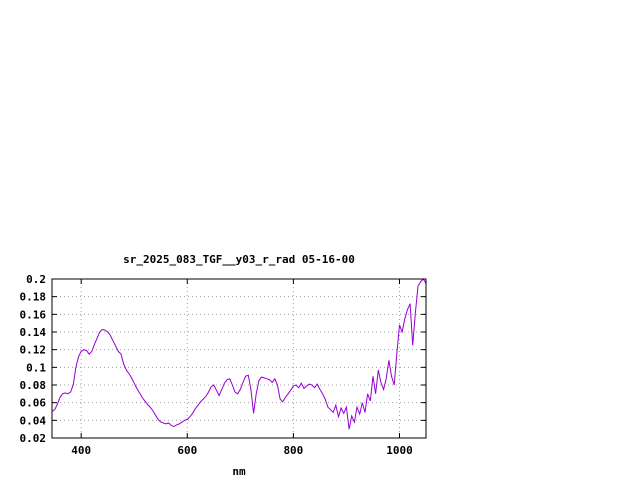 The width and height of the screenshot is (640, 480). Describe the element at coordinates (33, 420) in the screenshot. I see `y-tick-label: 0.04` at that location.